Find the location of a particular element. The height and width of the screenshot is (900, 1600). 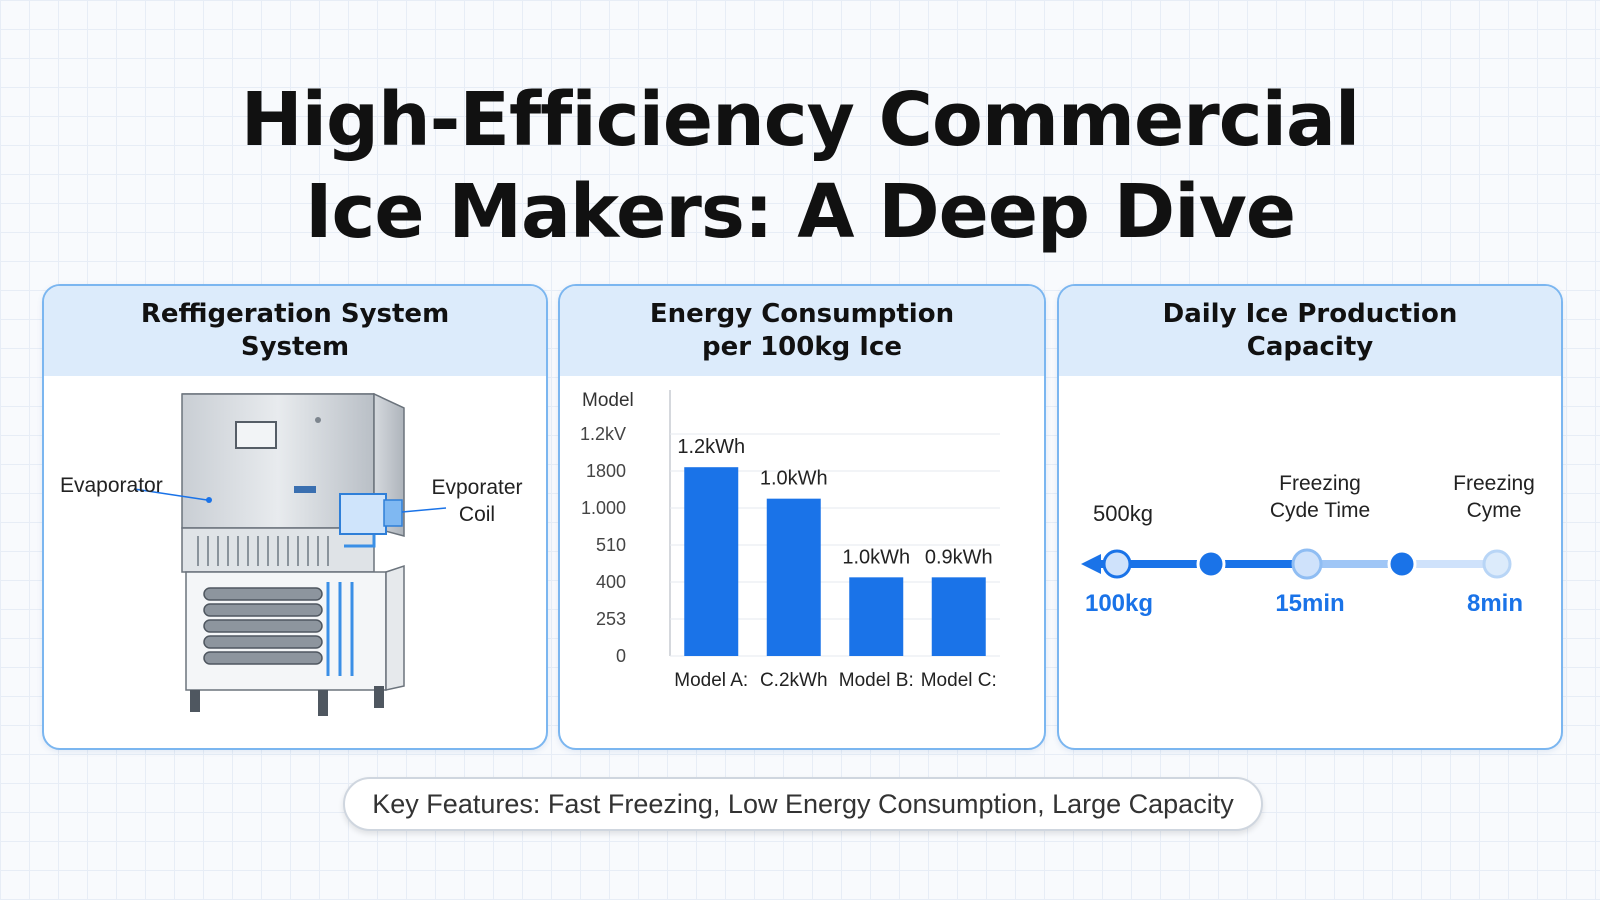

chart-y-tick-label: 510 is located at coordinates (611, 545).